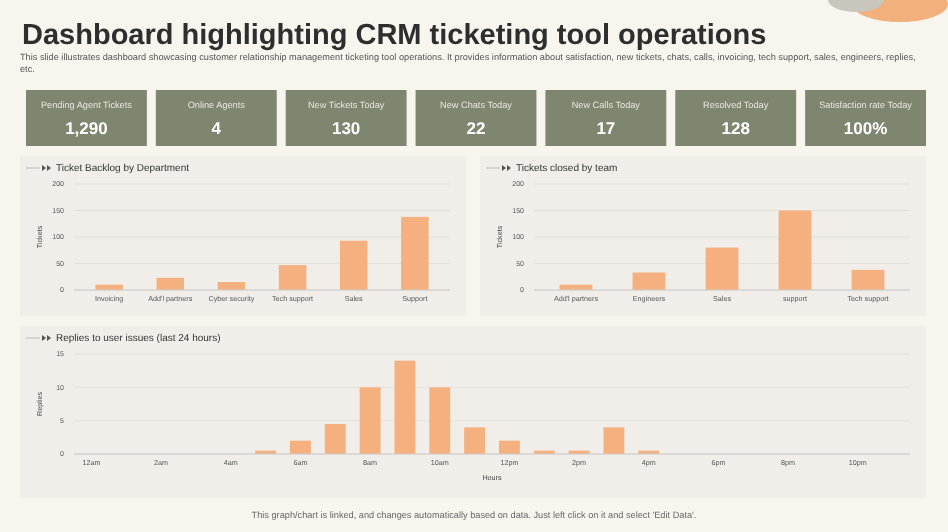  I want to click on text: 17, so click(606, 128).